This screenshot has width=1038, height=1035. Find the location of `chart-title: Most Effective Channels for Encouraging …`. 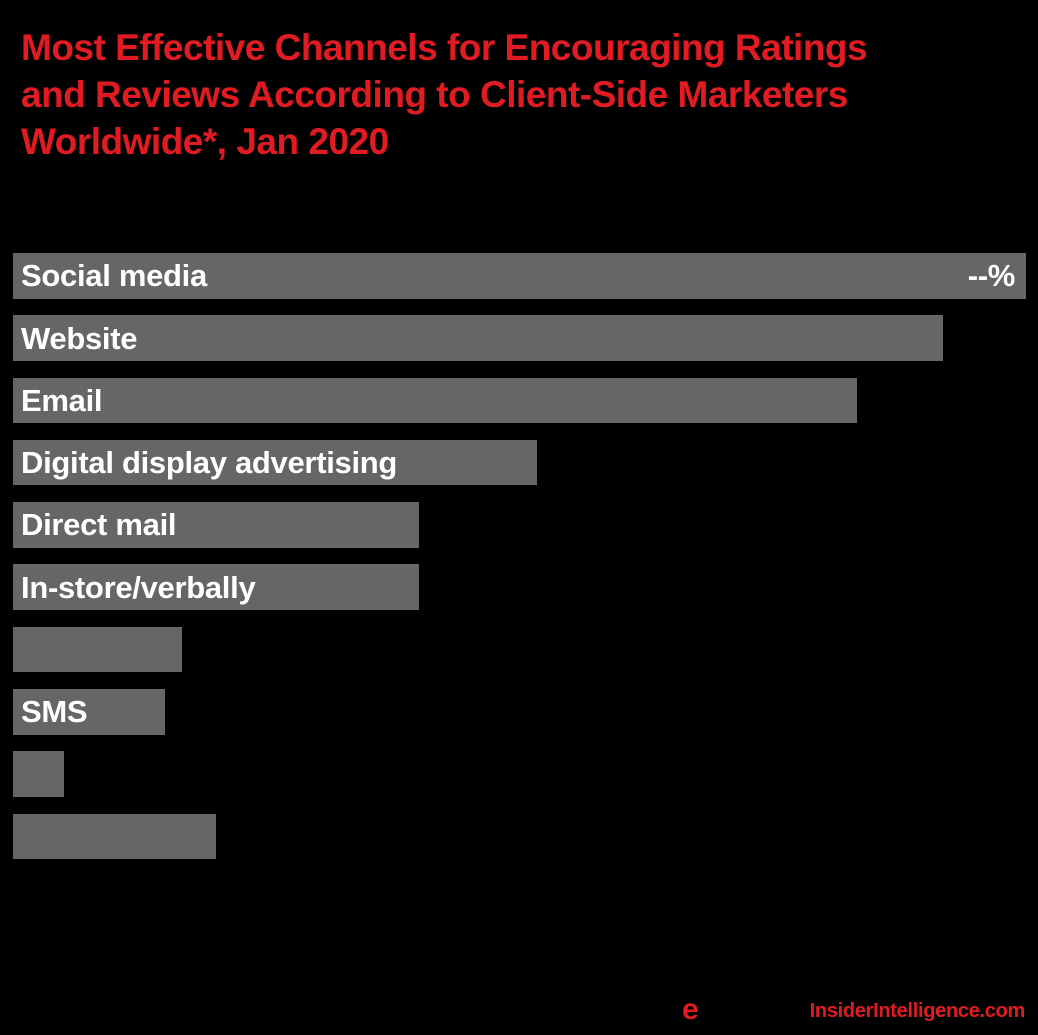

chart-title: Most Effective Channels for Encouraging … is located at coordinates (444, 94).